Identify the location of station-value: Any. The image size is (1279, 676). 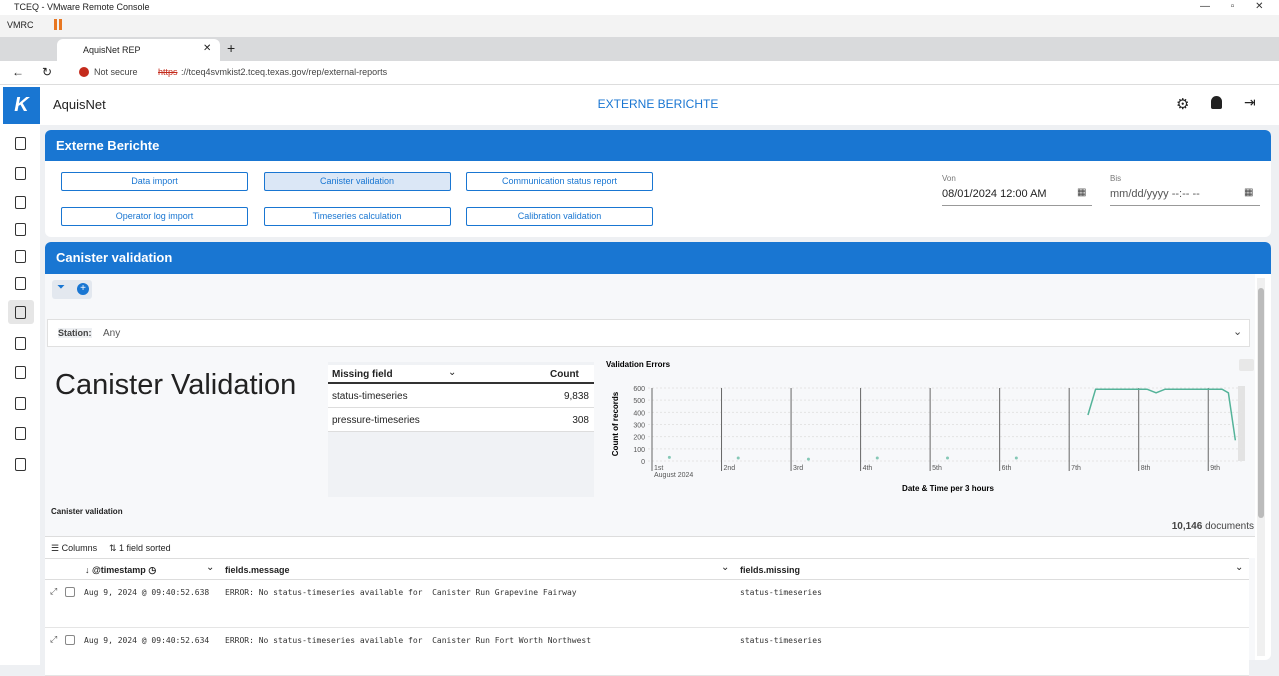
(112, 333).